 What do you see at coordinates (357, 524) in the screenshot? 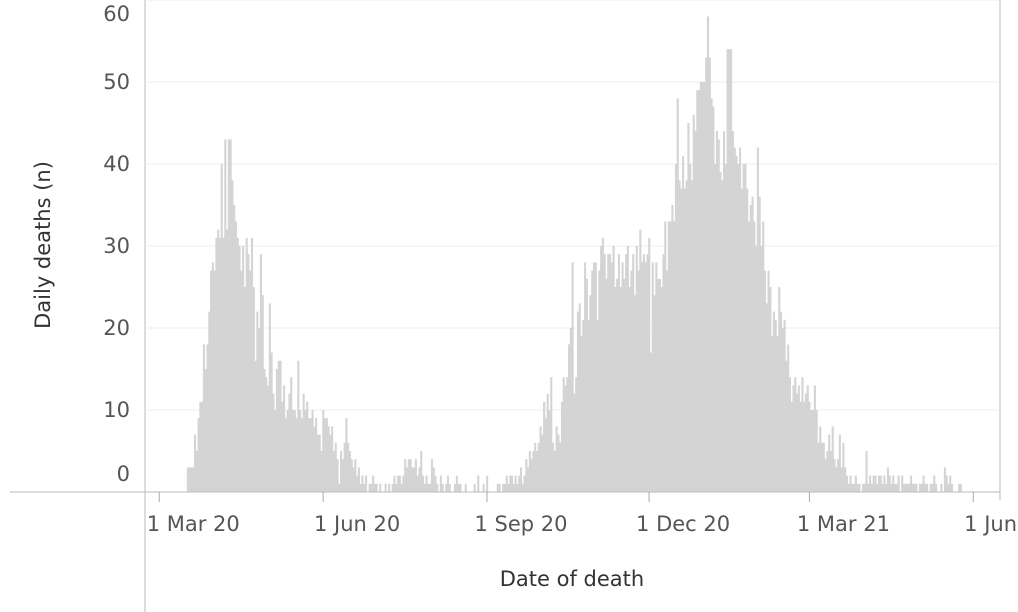
I see `x-tick-label: 1 Jun 20` at bounding box center [357, 524].